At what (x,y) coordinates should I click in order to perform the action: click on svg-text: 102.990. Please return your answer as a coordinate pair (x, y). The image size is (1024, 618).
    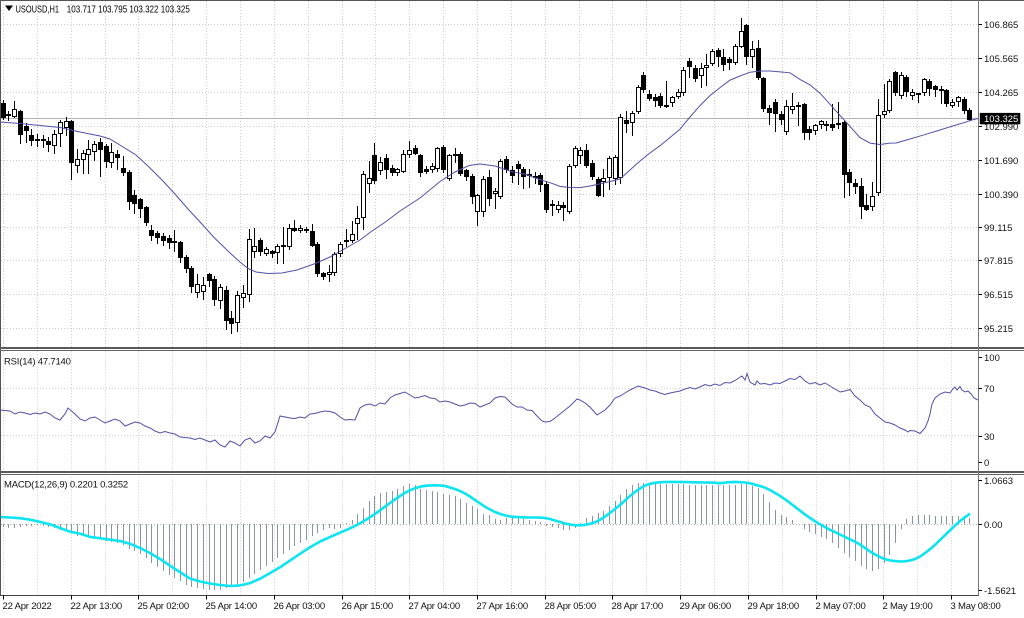
    Looking at the image, I should click on (1001, 127).